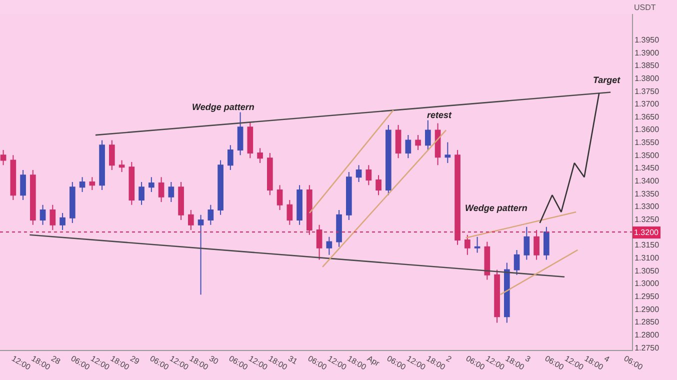  What do you see at coordinates (647, 53) in the screenshot?
I see `y-tick-label: 1.3900` at bounding box center [647, 53].